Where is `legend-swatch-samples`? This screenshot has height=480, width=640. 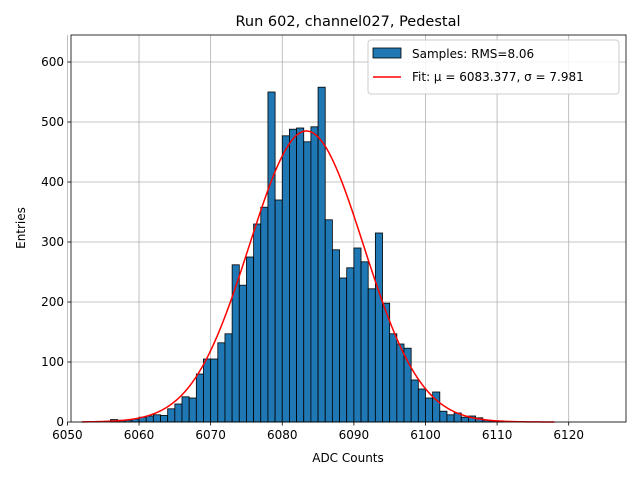 legend-swatch-samples is located at coordinates (387, 53).